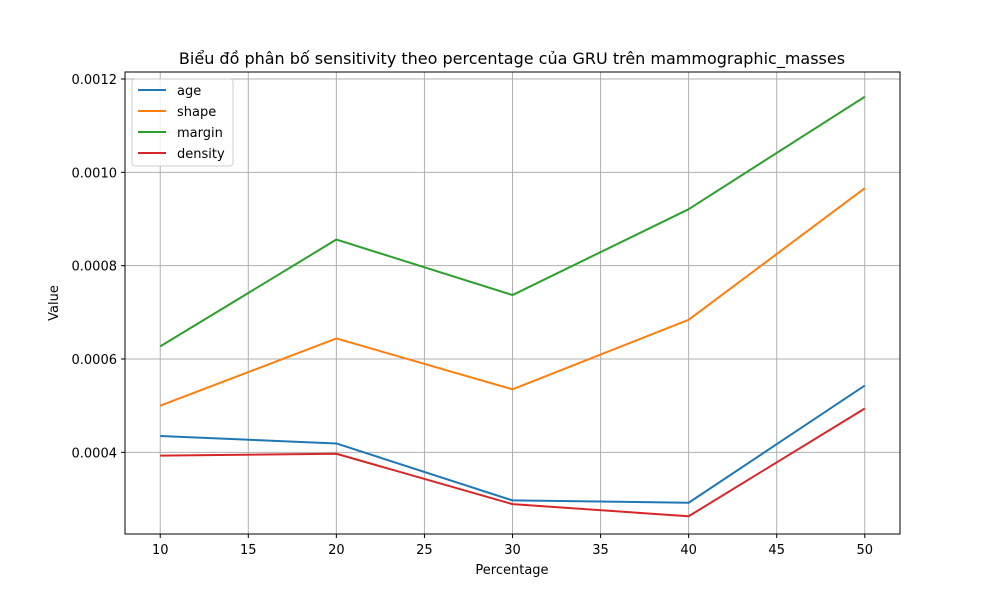 The image size is (1000, 600). I want to click on y-tick-label: 0.0010, so click(95, 173).